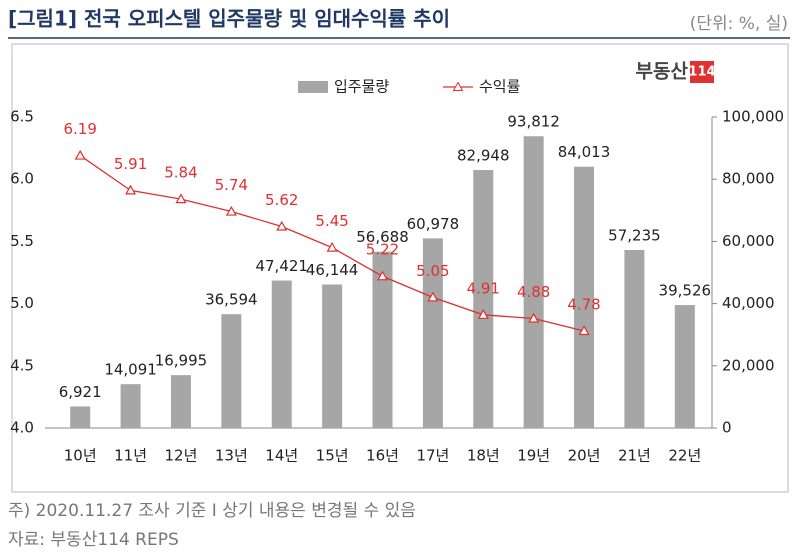 The height and width of the screenshot is (555, 798). Describe the element at coordinates (229, 19) in the screenshot. I see `chart-title: [그림1] 전국 오피스텔 입주물량 및 임대수익률 추이` at that location.